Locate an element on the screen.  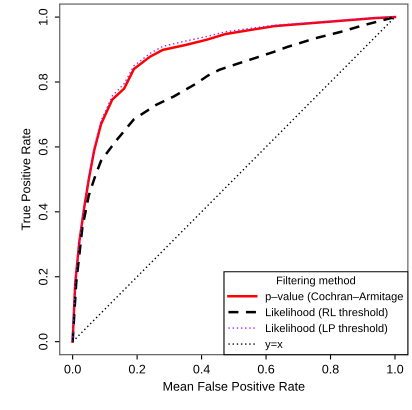
legend-label: Likelihood (RL threshold) is located at coordinates (327, 313).